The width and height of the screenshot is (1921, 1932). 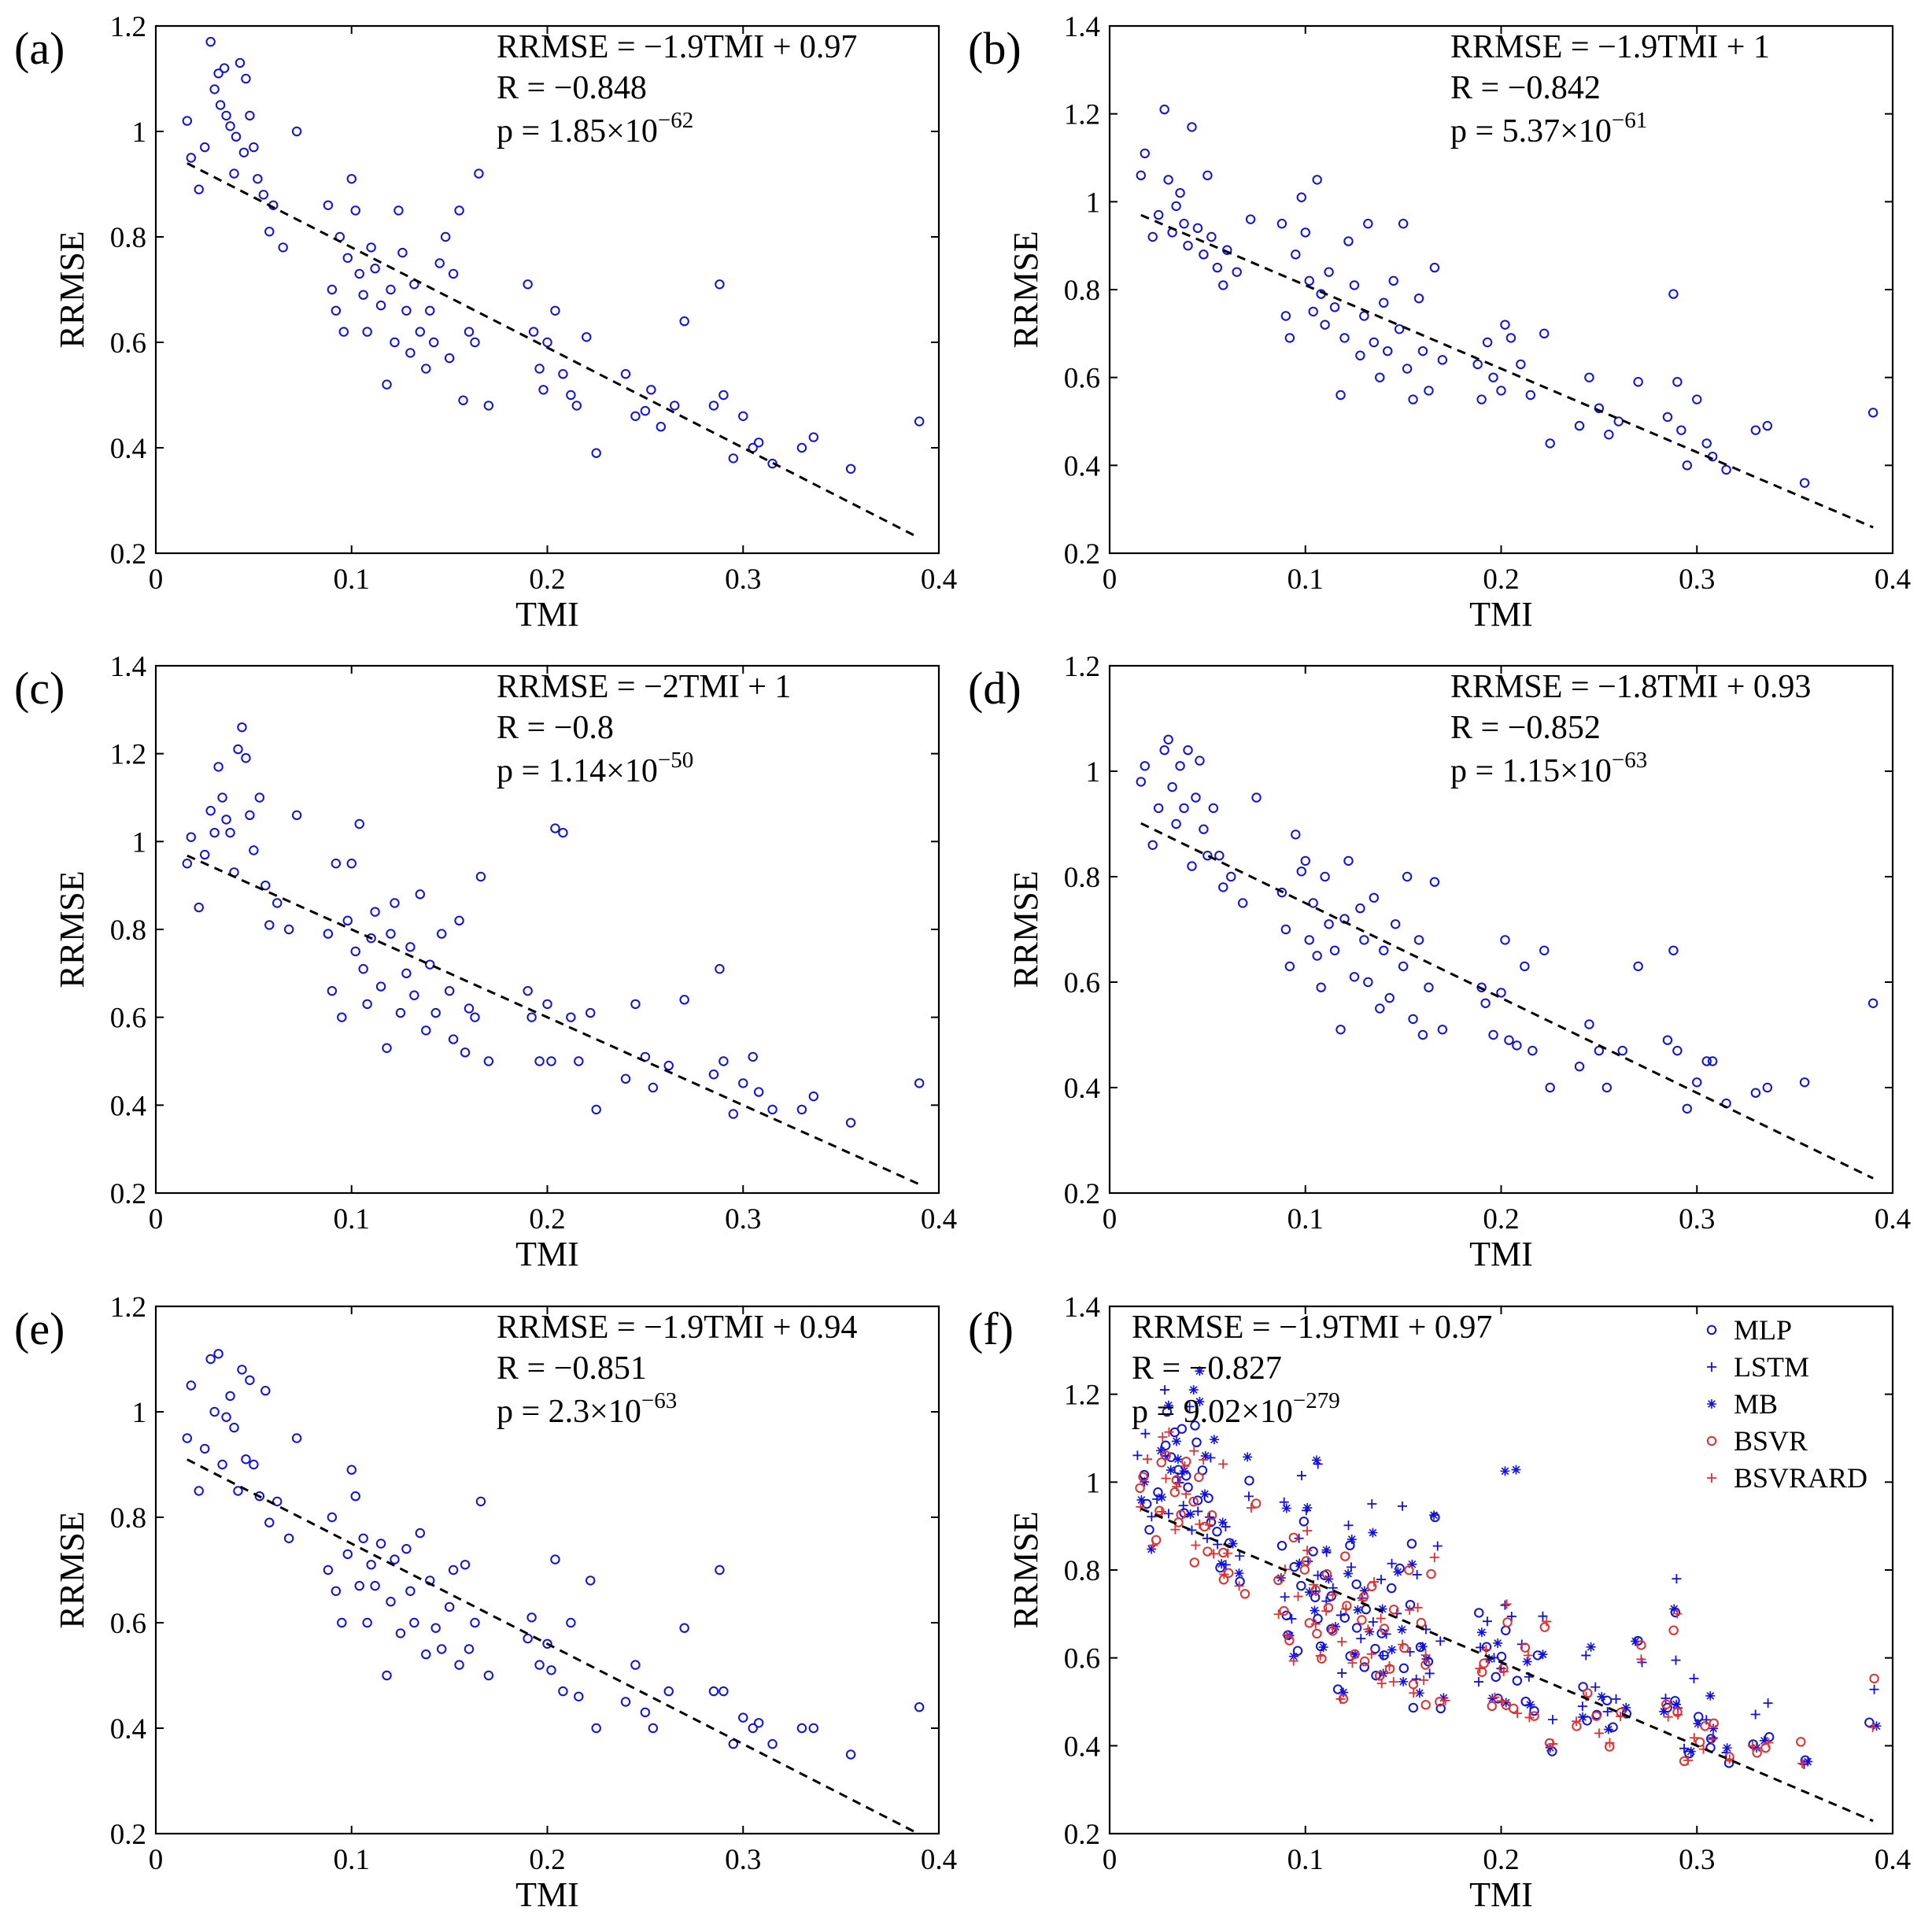 What do you see at coordinates (1763, 1330) in the screenshot?
I see `legend-label-mlp: MLP` at bounding box center [1763, 1330].